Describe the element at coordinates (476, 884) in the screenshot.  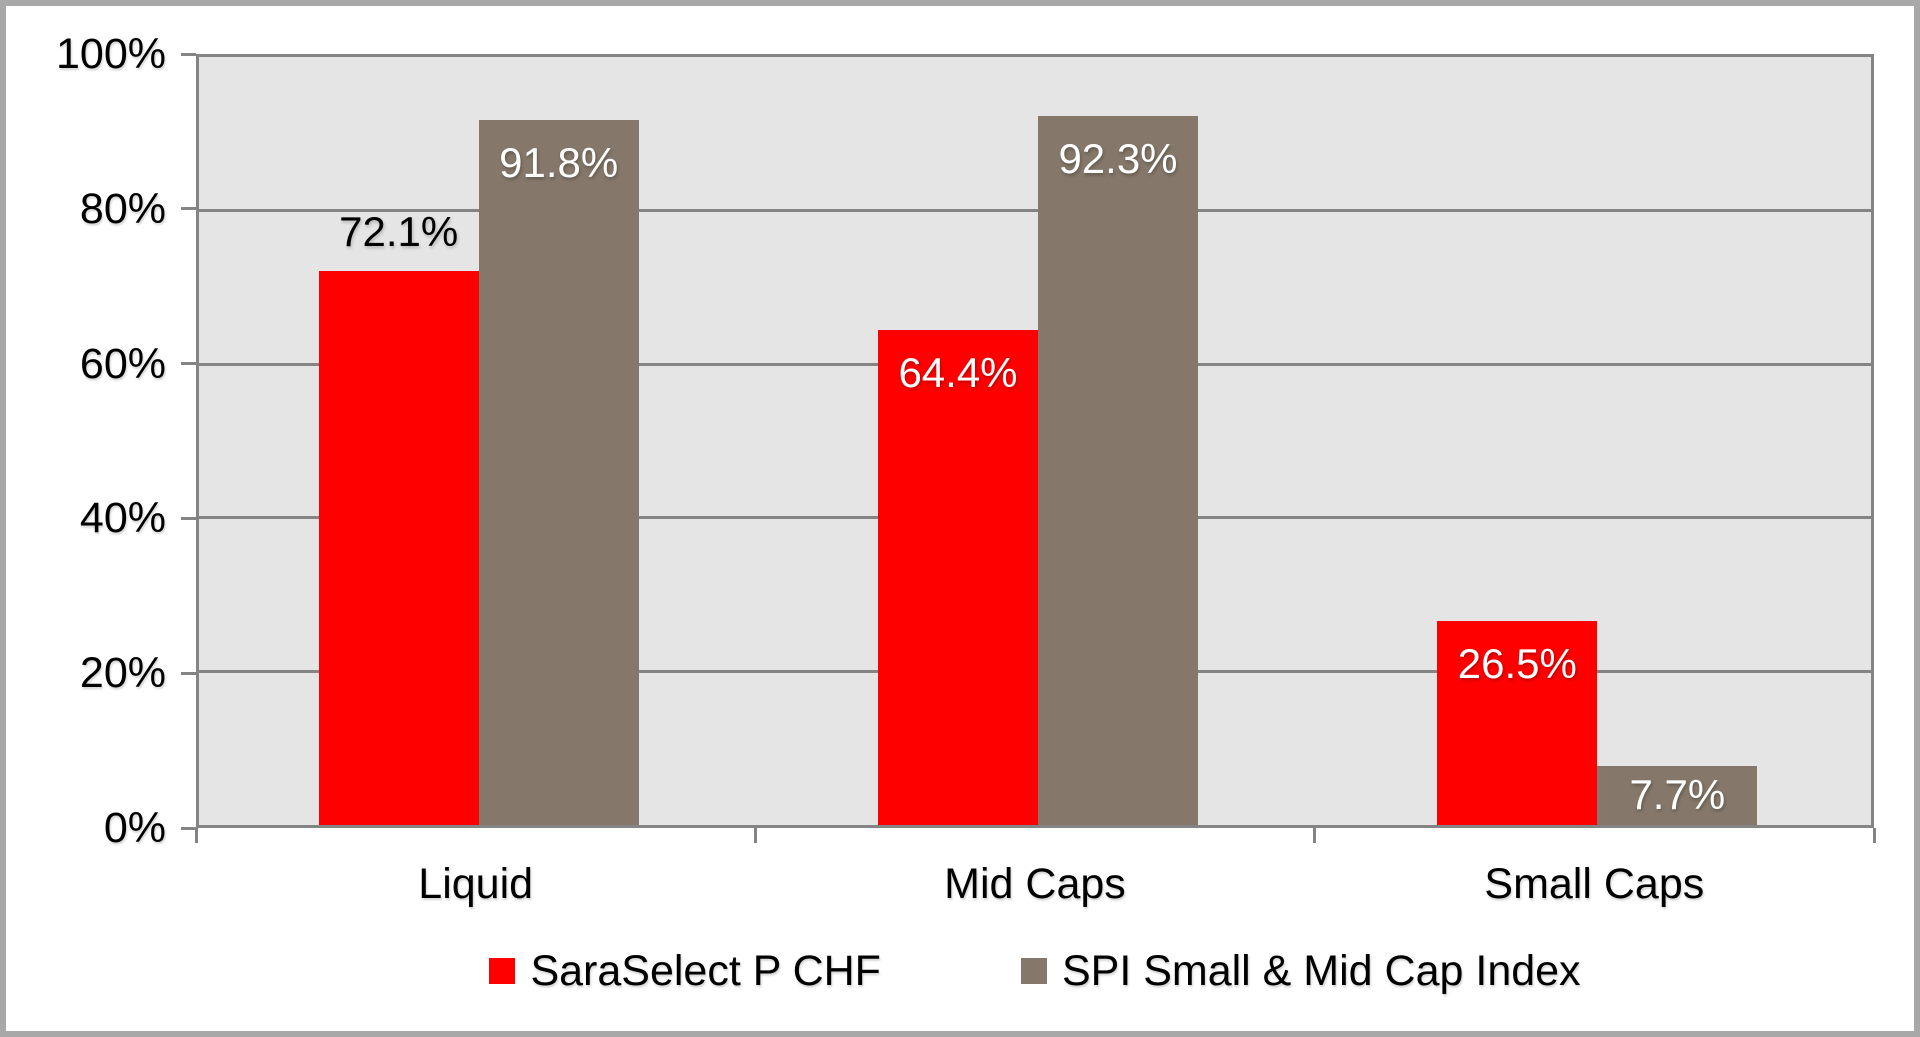
I see `x-axis-category-label: Liquid` at that location.